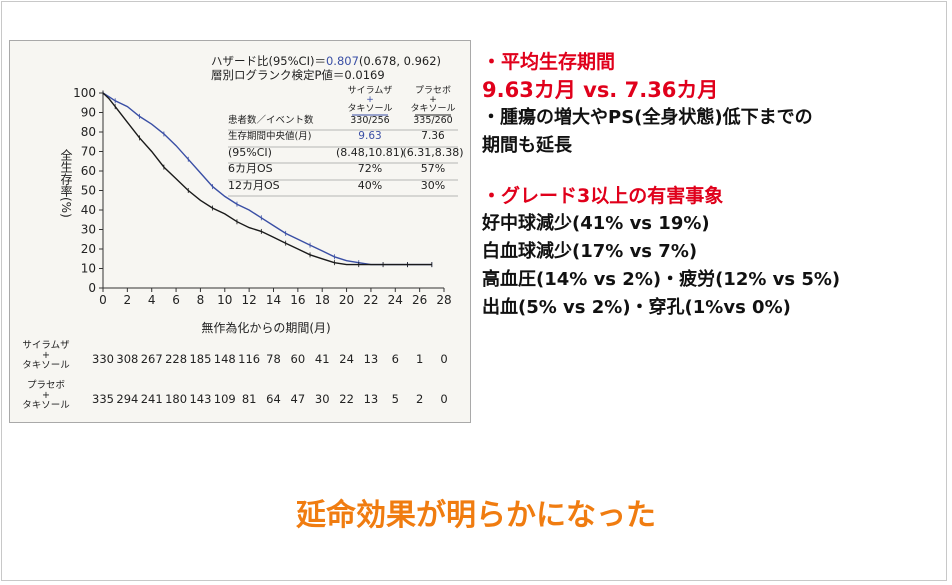  I want to click on stats-value-placebo: 7.36, so click(433, 136).